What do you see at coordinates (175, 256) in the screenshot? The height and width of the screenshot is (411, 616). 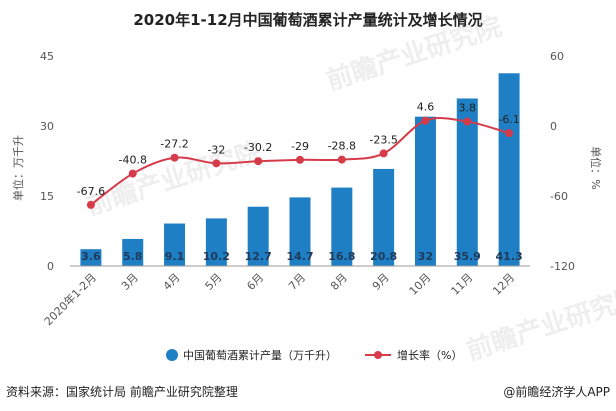 I see `bar-value-label: 9.1` at bounding box center [175, 256].